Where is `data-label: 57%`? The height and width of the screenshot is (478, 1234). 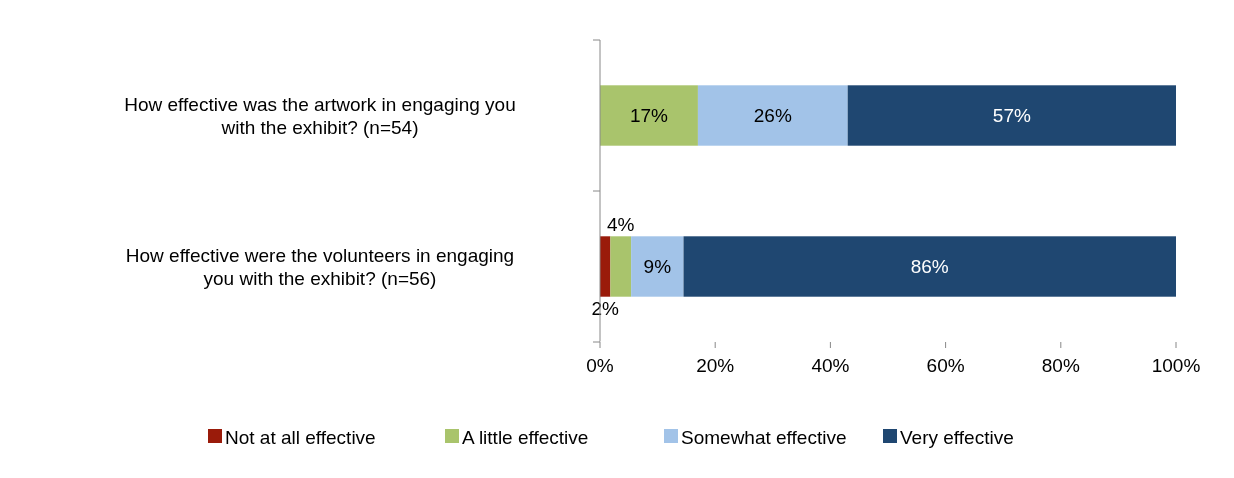
data-label: 57% is located at coordinates (1011, 116).